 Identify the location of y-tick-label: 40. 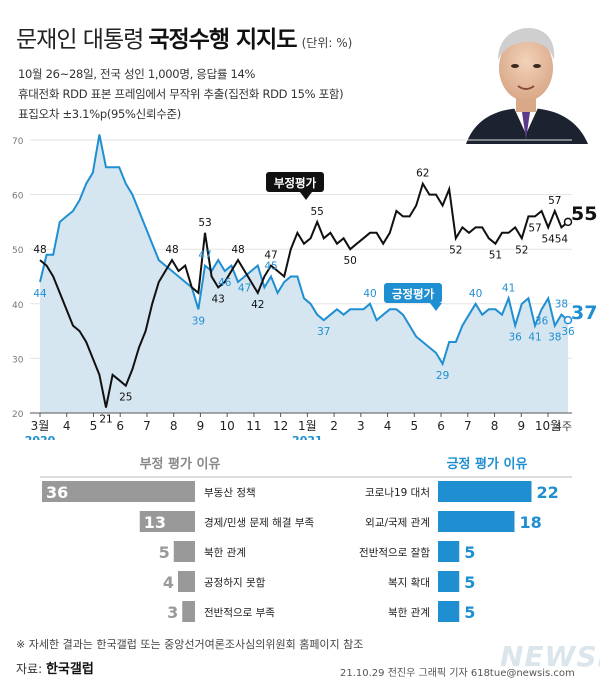
(18, 306).